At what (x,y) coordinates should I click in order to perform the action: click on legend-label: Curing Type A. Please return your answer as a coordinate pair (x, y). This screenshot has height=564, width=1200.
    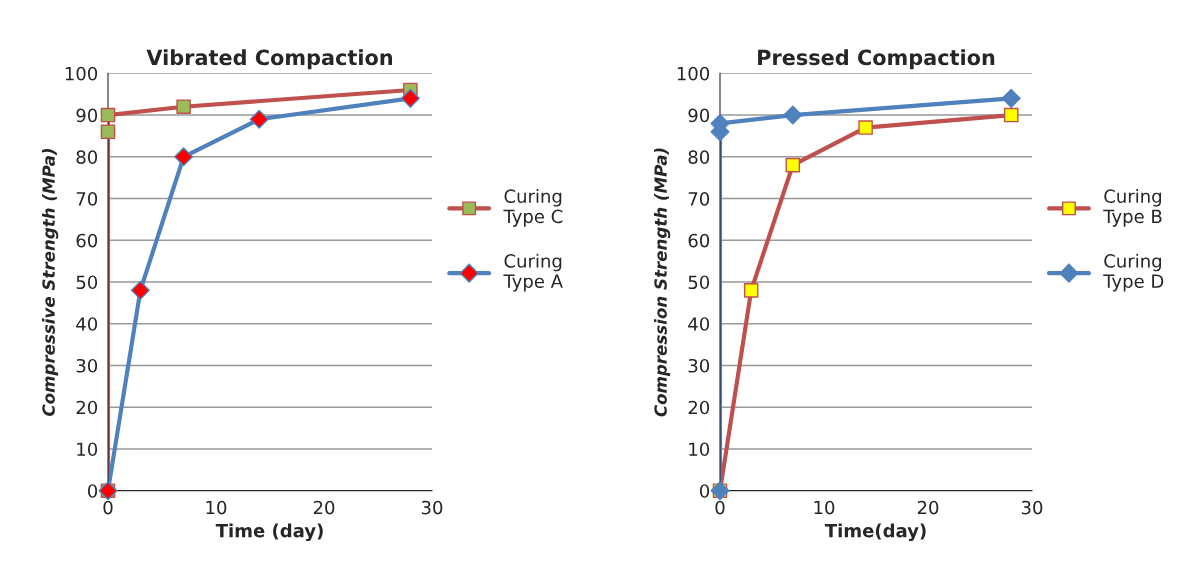
    Looking at the image, I should click on (533, 272).